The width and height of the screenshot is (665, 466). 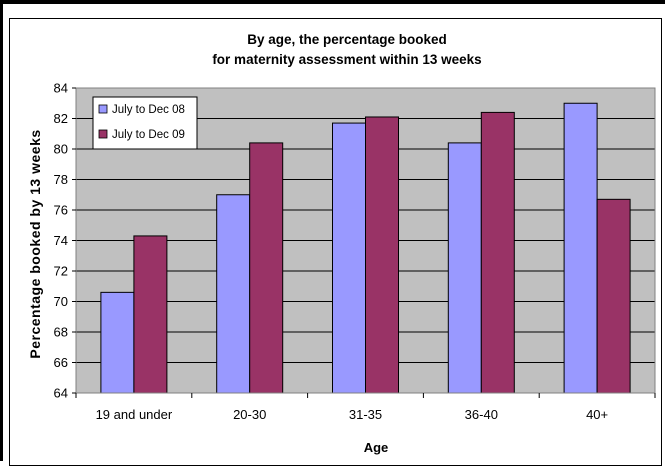 I want to click on y-tick-label: 76, so click(x=61, y=210).